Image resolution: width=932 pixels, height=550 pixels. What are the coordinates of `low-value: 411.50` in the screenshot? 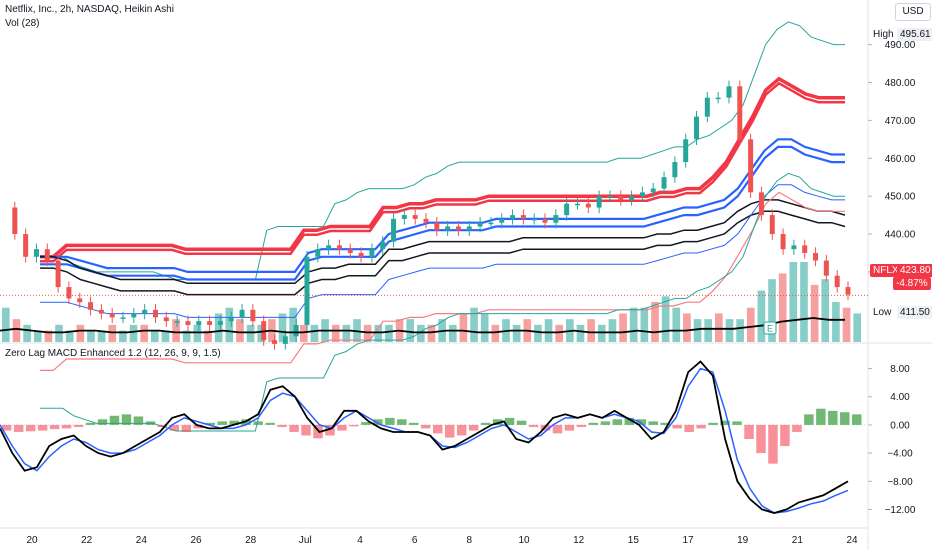 It's located at (914, 312).